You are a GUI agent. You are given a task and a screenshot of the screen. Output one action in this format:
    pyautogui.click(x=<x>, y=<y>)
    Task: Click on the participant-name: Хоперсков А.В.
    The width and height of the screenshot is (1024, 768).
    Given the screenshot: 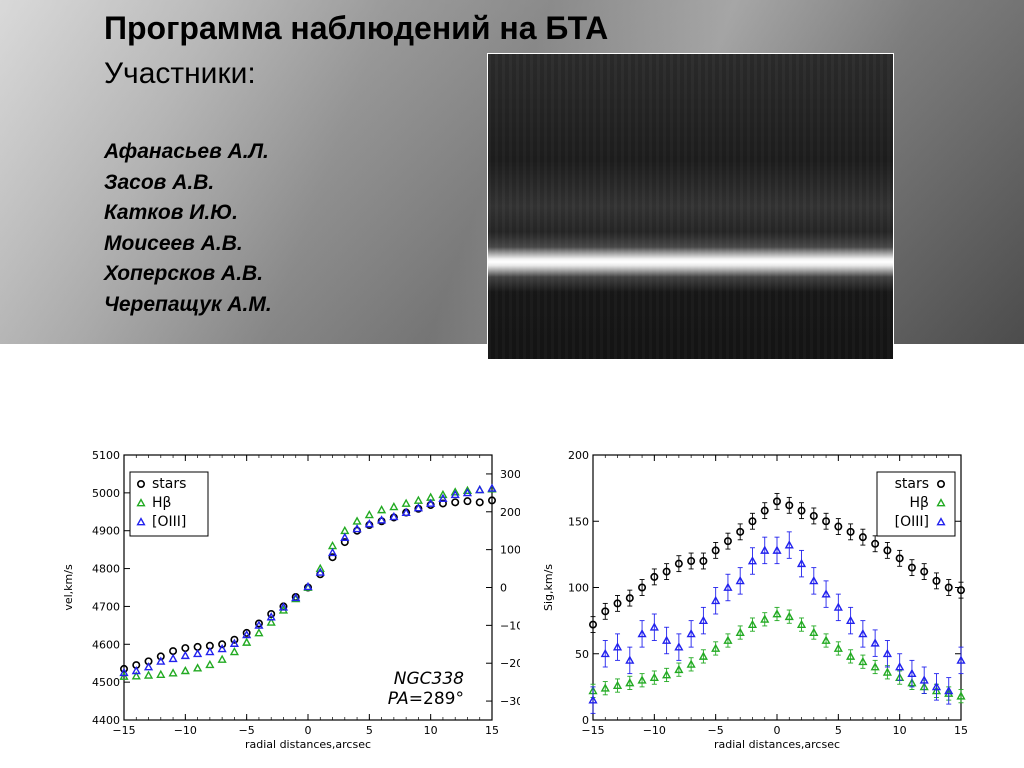 What is the action you would take?
    pyautogui.click(x=184, y=274)
    